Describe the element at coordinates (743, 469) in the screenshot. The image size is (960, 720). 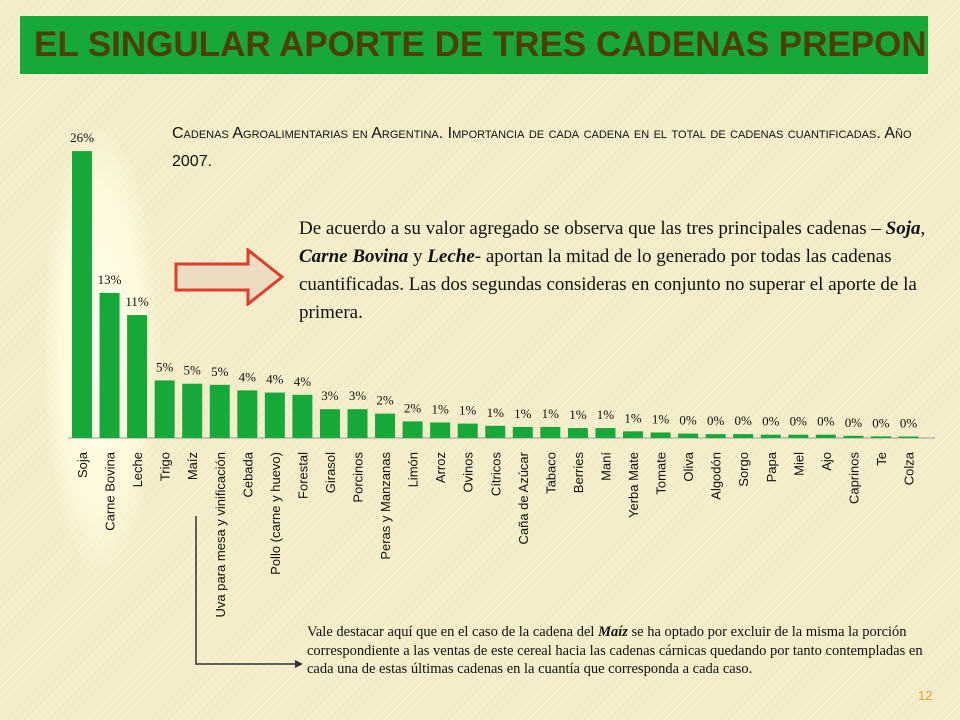
I see `category-label-24: Sorgo` at that location.